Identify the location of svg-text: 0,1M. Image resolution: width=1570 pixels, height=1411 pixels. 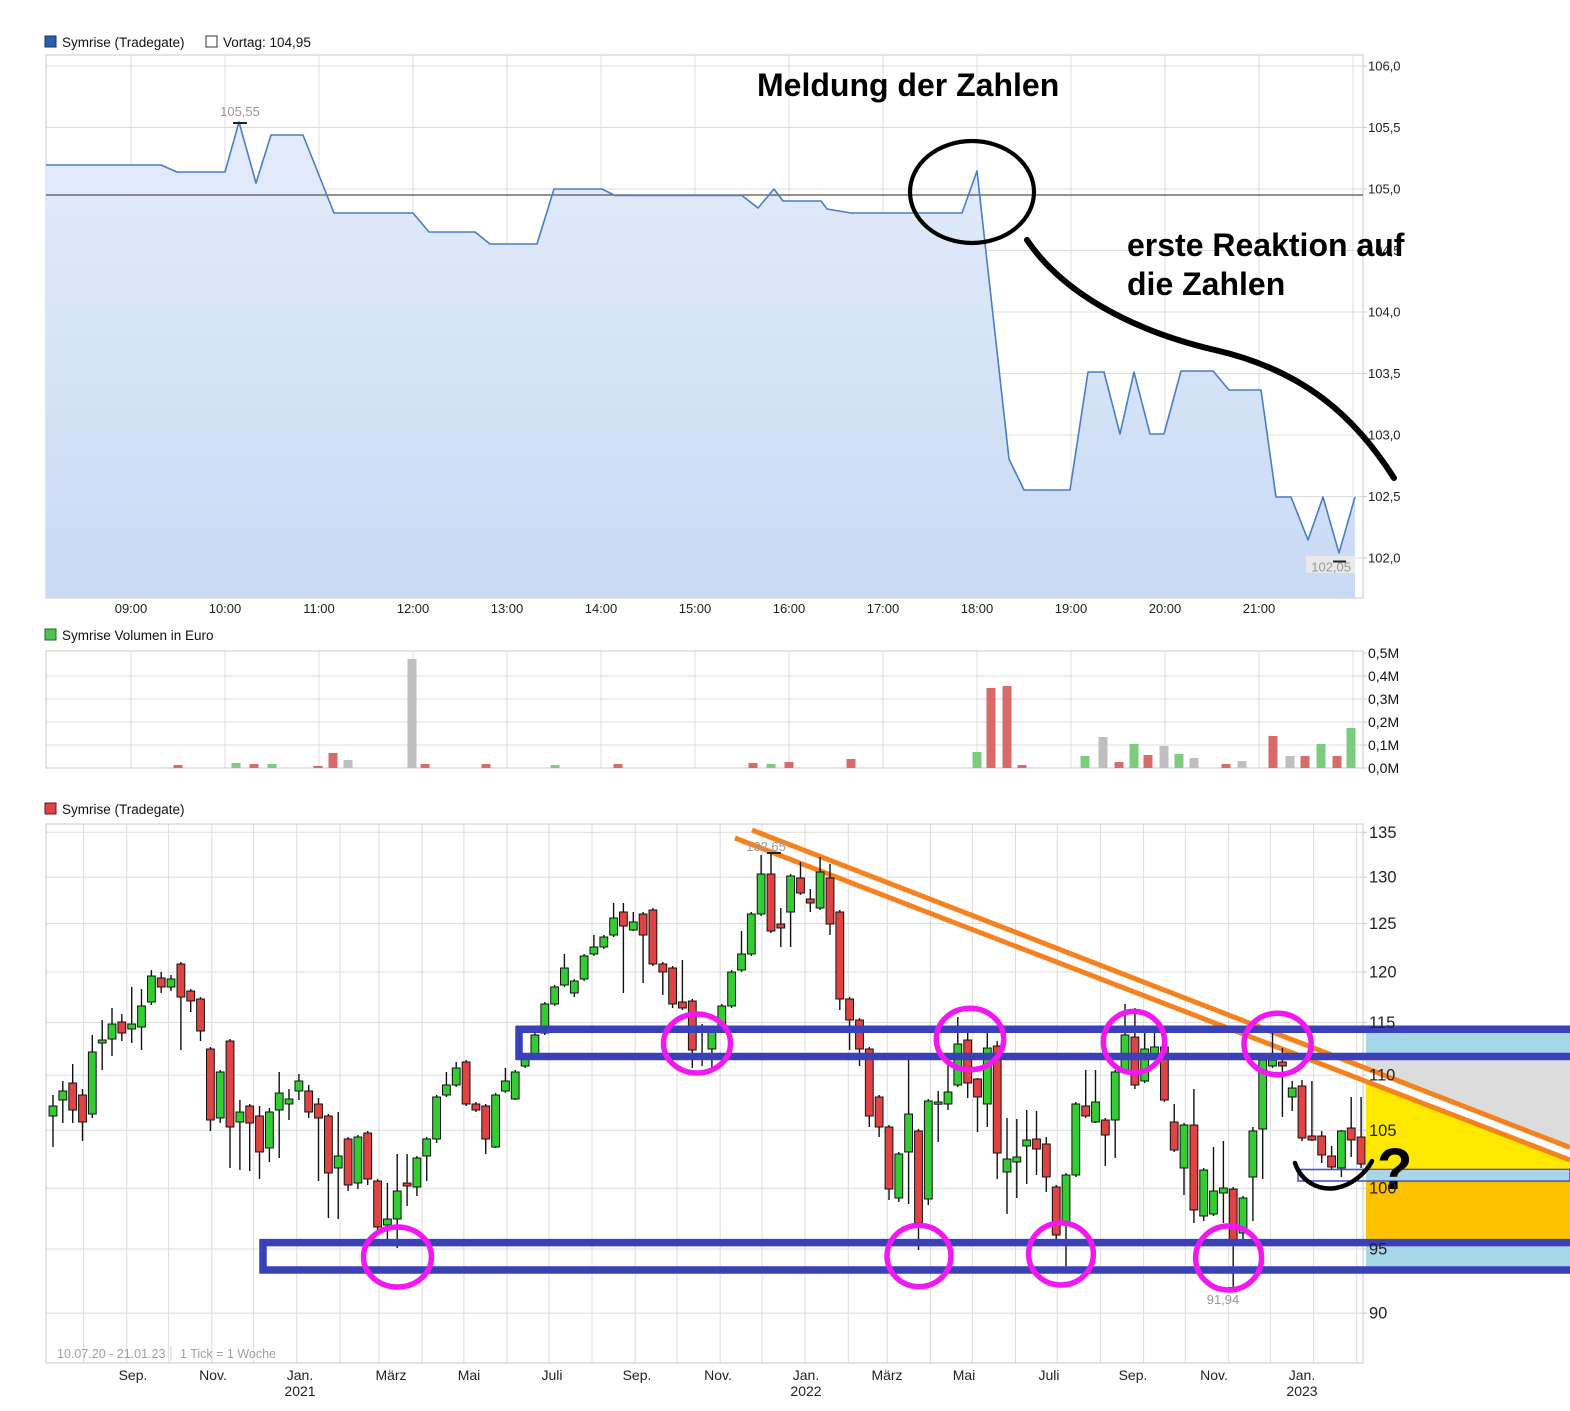
(1383, 745).